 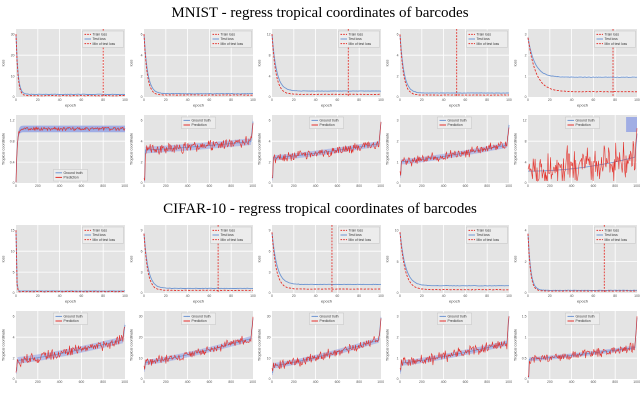 What do you see at coordinates (270, 231) in the screenshot?
I see `y-axis-tick: 9` at bounding box center [270, 231].